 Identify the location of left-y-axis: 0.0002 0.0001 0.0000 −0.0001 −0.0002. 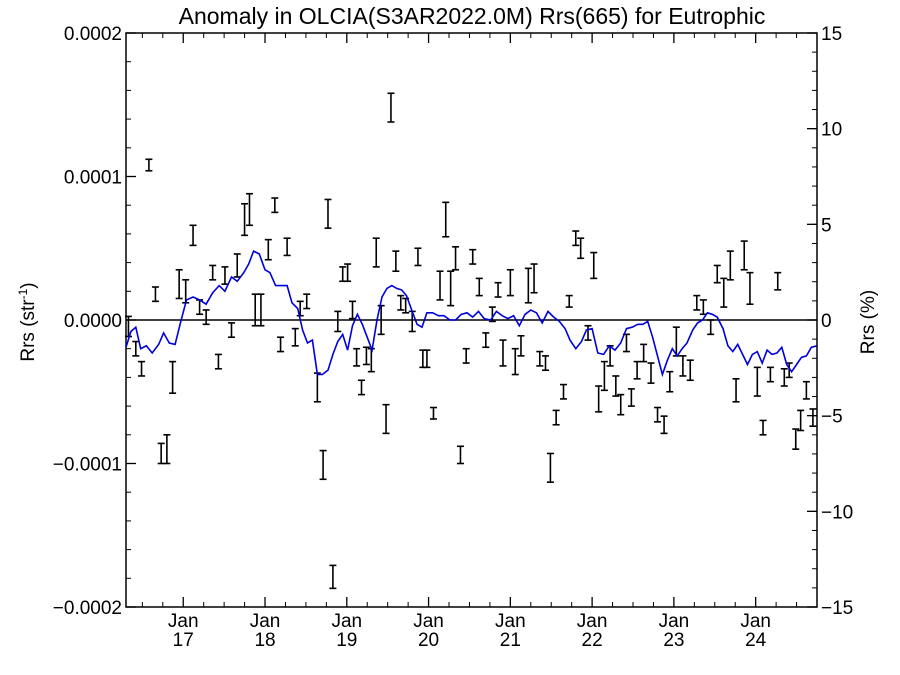
(94, 321).